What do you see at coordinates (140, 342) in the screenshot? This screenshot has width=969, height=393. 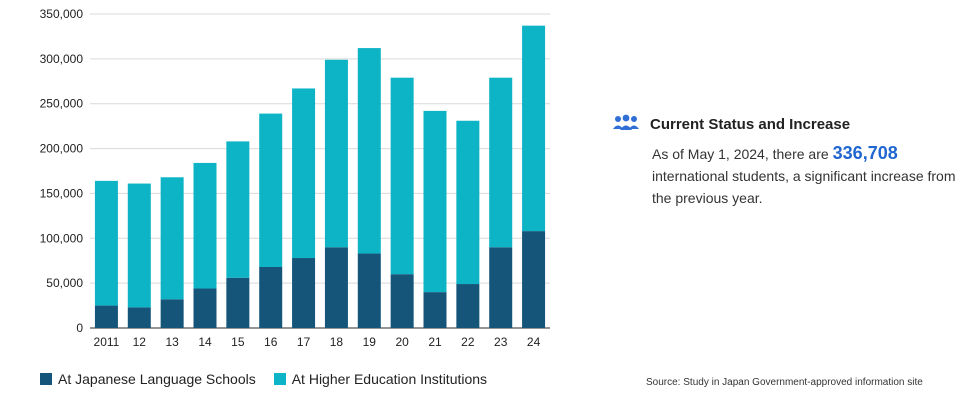 I see `x-tick-label: 12` at bounding box center [140, 342].